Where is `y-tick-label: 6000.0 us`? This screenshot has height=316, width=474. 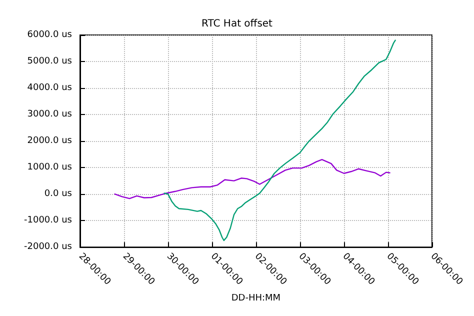
y-tick-label: 6000.0 us is located at coordinates (49, 35).